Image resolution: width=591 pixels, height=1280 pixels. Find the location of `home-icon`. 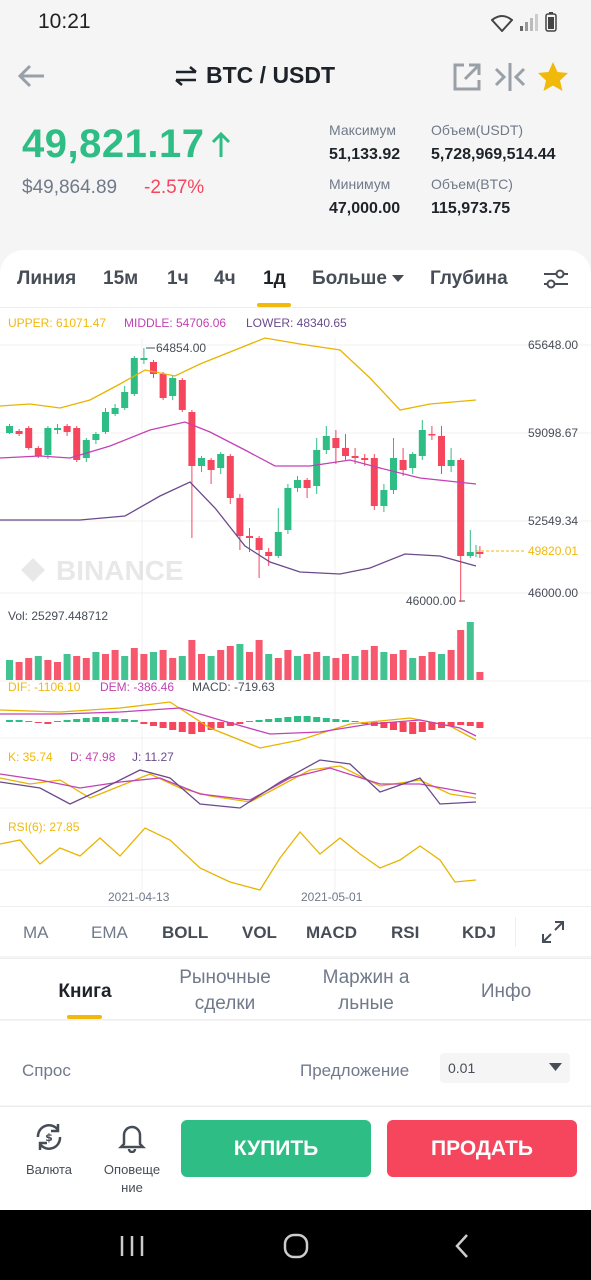

home-icon is located at coordinates (296, 1246).